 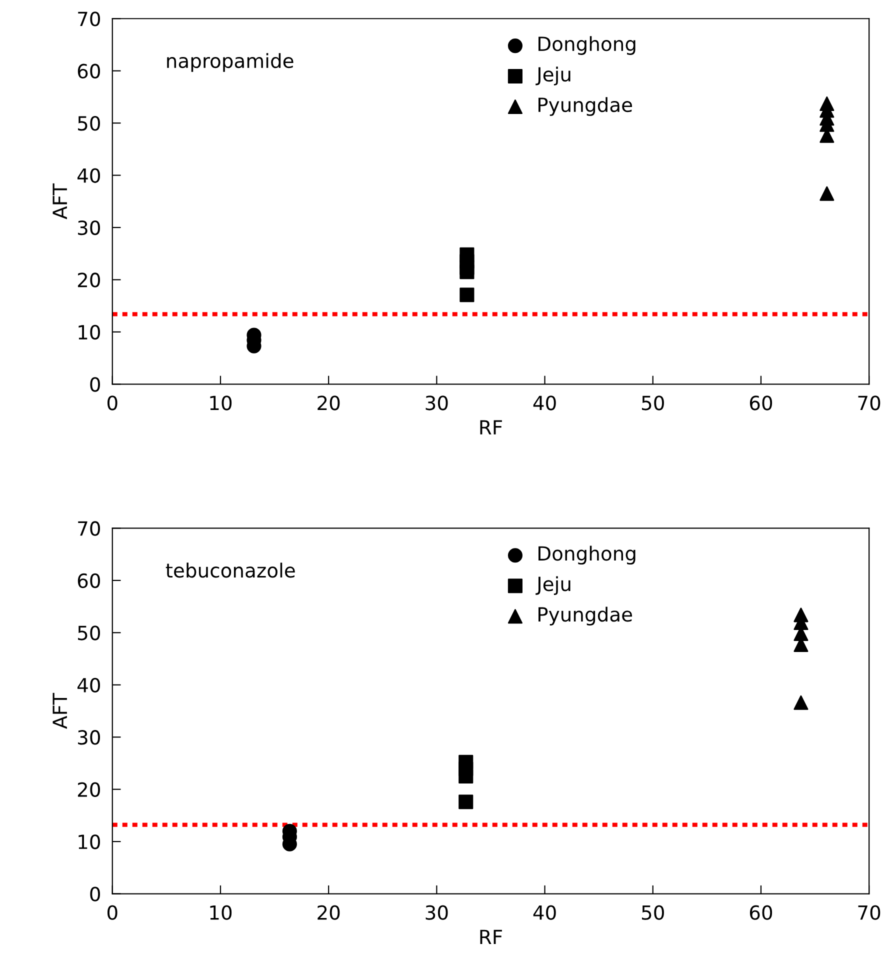 What do you see at coordinates (230, 62) in the screenshot?
I see `annotation: napropamide` at bounding box center [230, 62].